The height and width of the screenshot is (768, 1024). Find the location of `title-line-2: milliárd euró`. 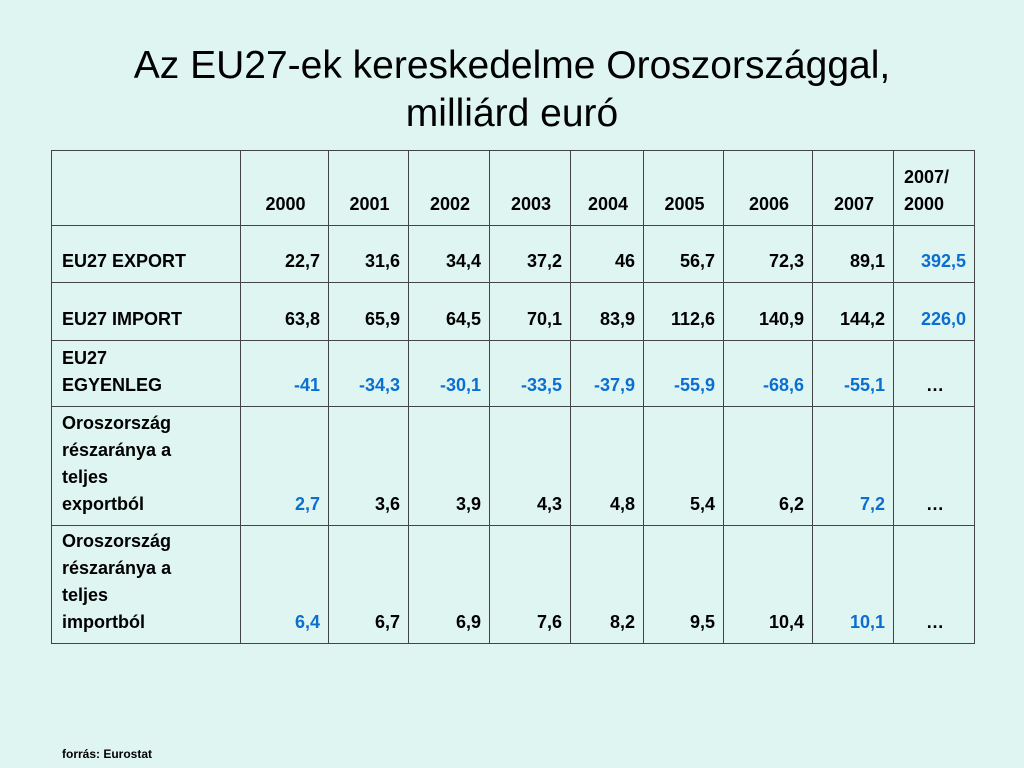

title-line-2: milliárd euró is located at coordinates (512, 113).